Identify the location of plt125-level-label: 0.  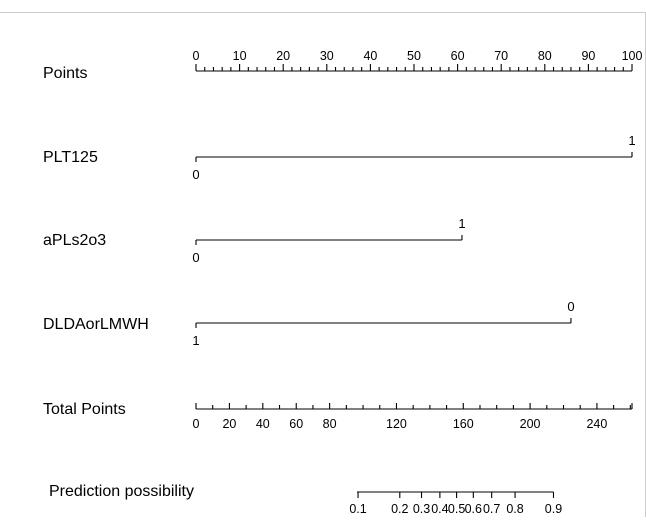
(195, 174).